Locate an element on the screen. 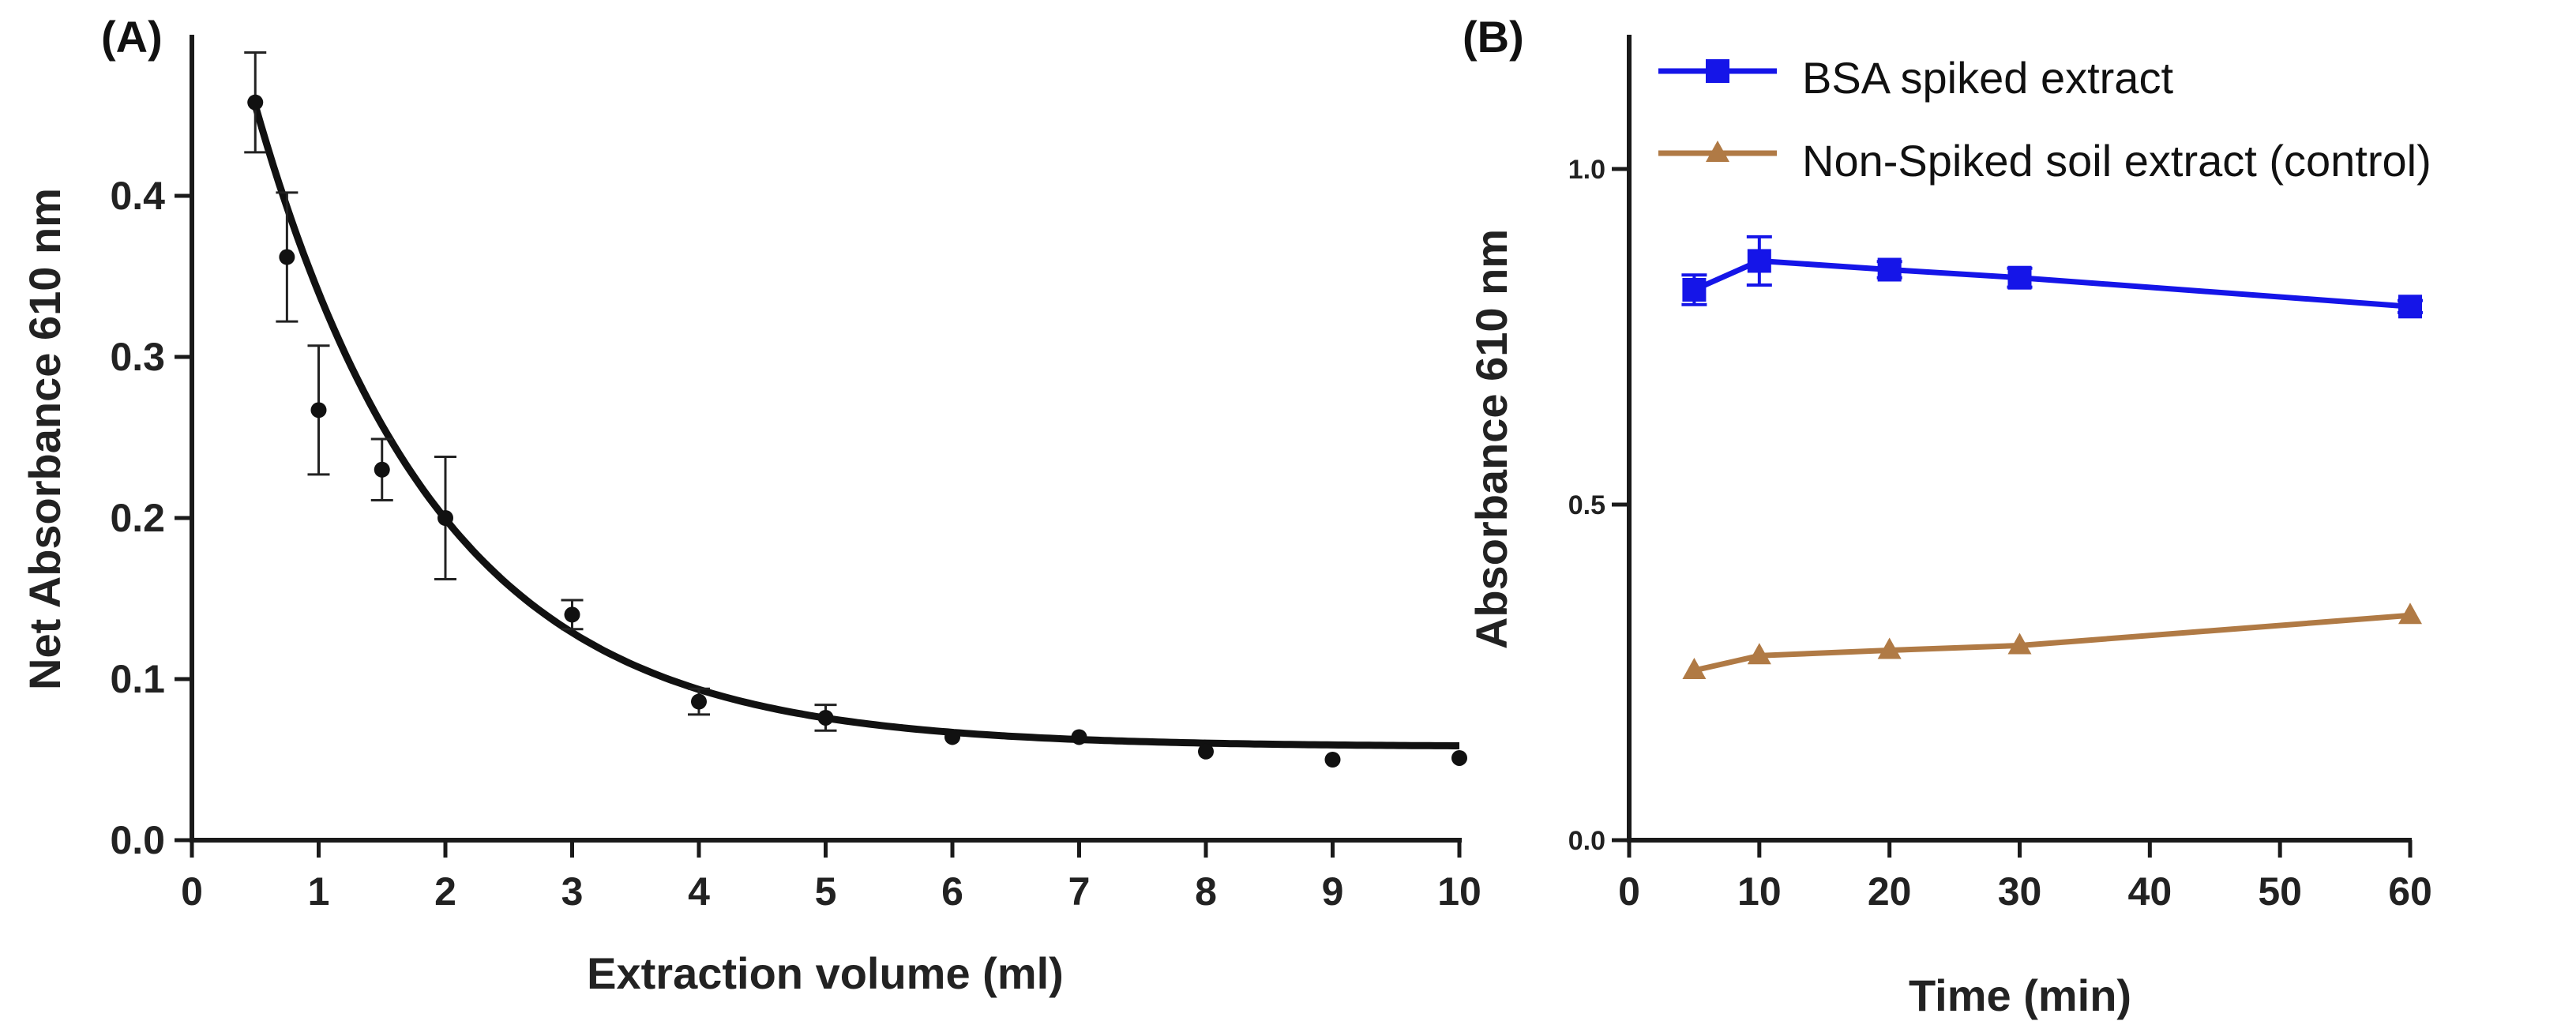  panel-b-x-tick-label: 60 is located at coordinates (2410, 891).